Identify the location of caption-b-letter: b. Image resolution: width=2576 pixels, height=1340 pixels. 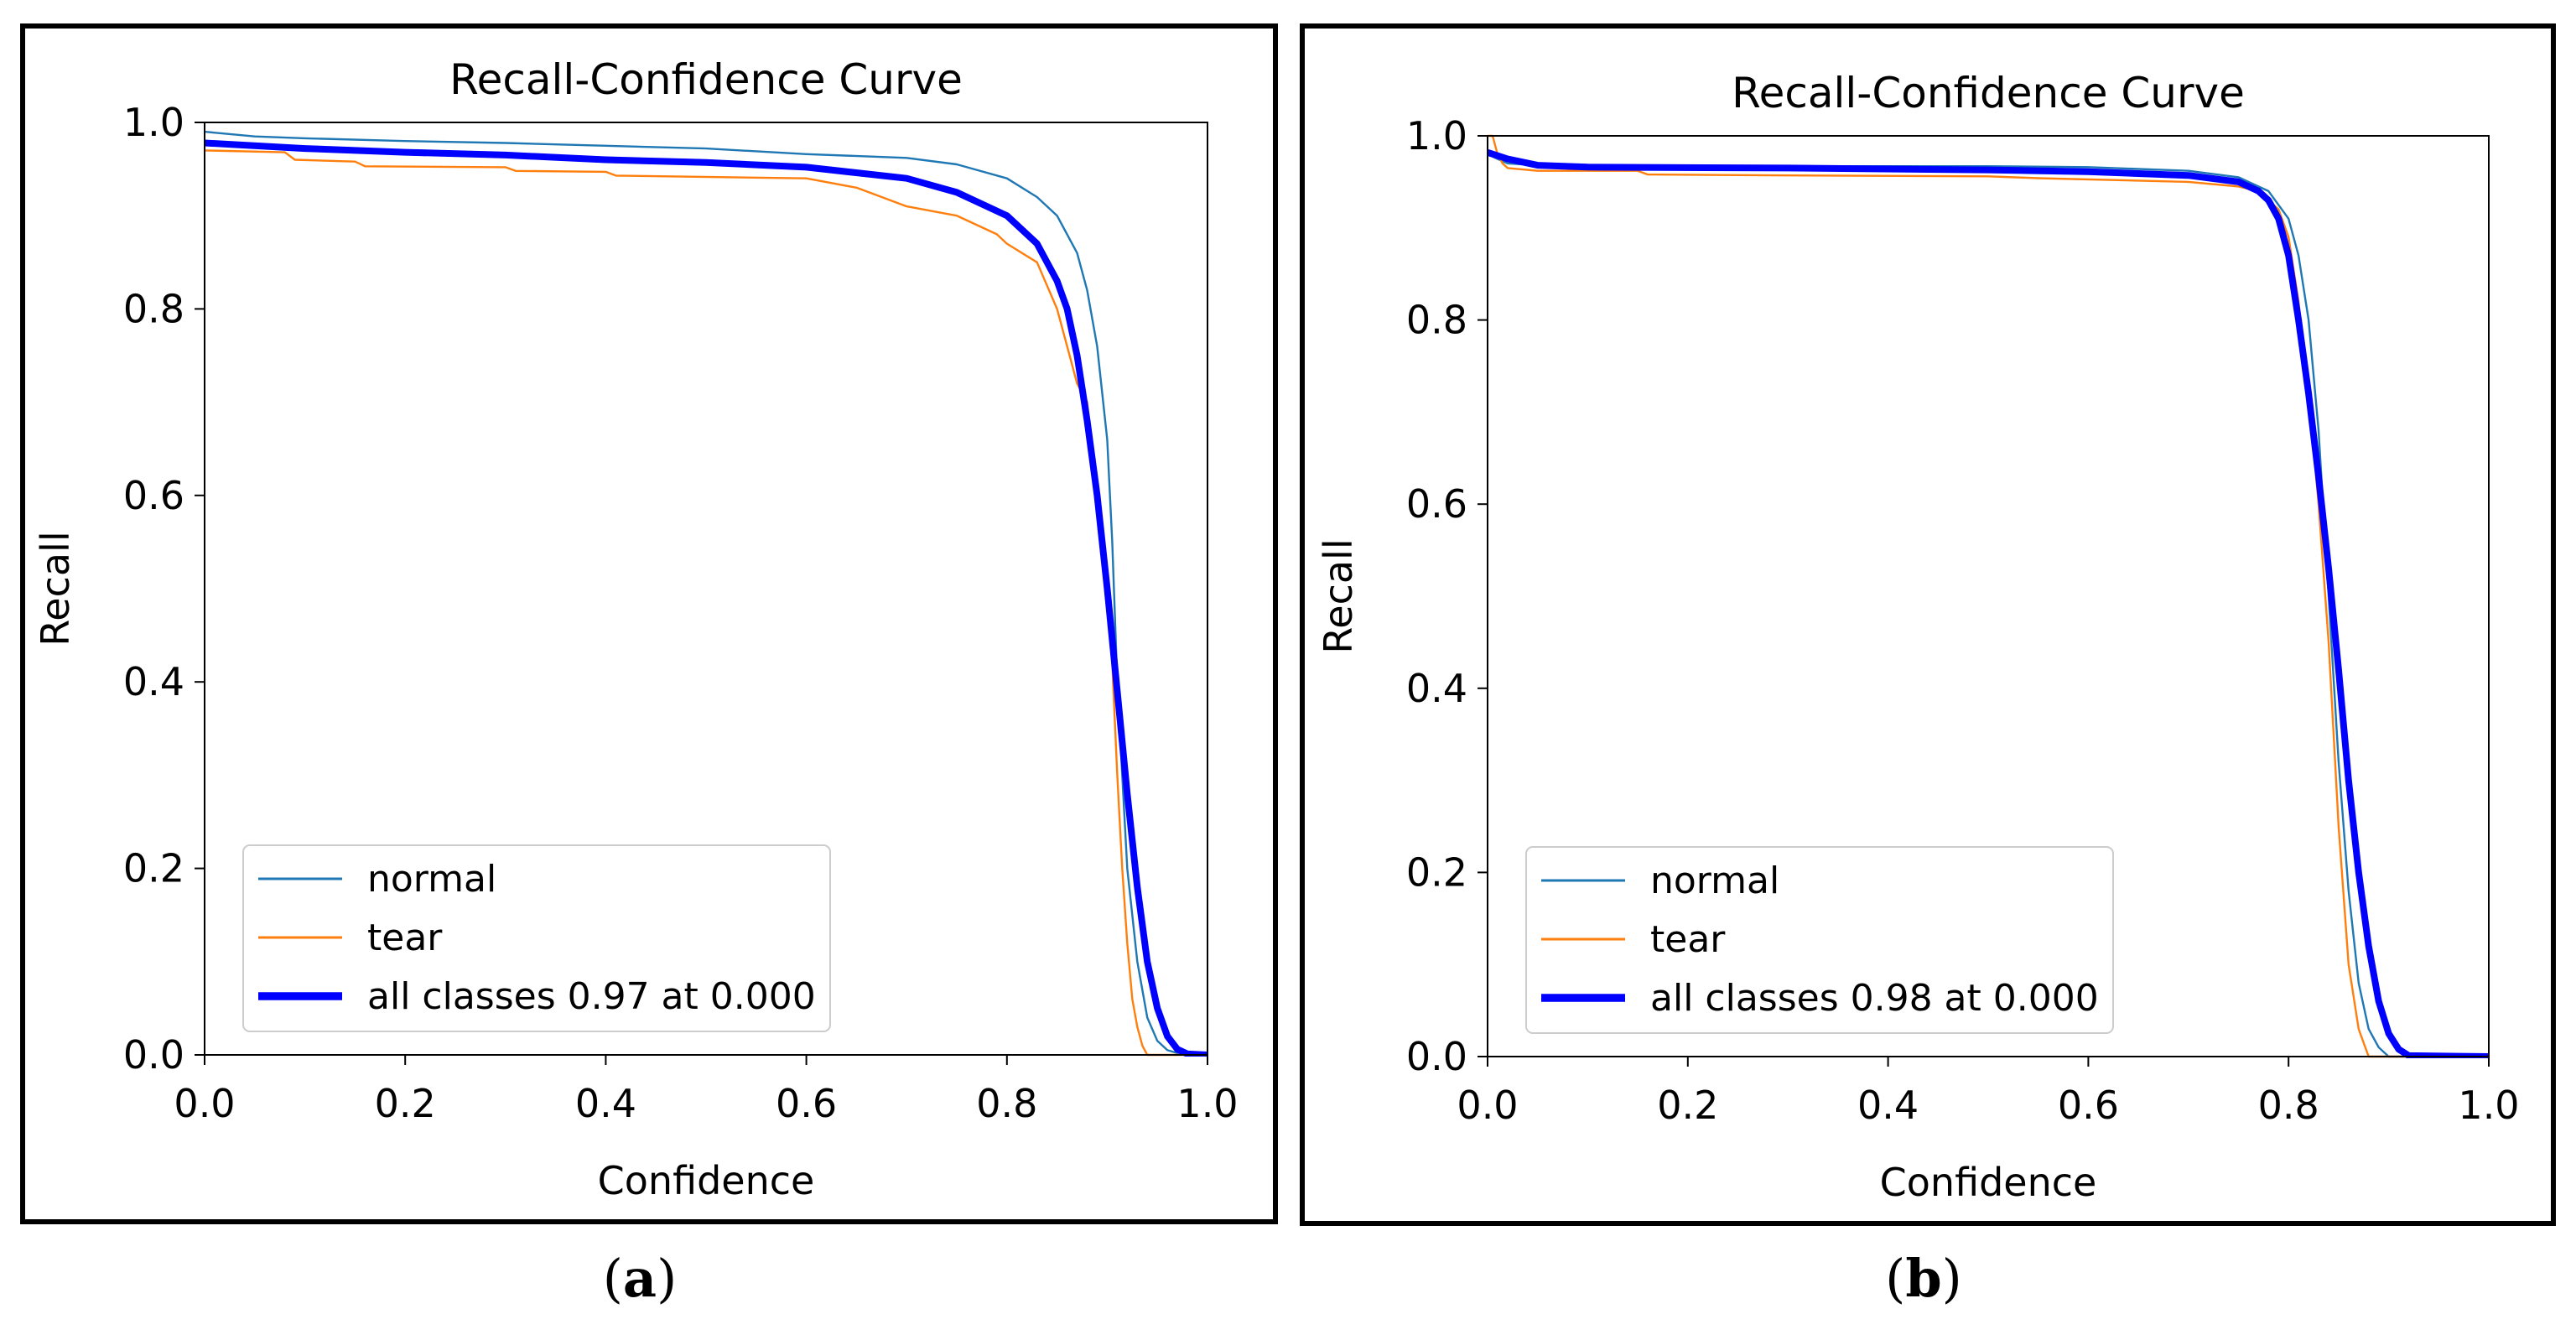
(1923, 1278).